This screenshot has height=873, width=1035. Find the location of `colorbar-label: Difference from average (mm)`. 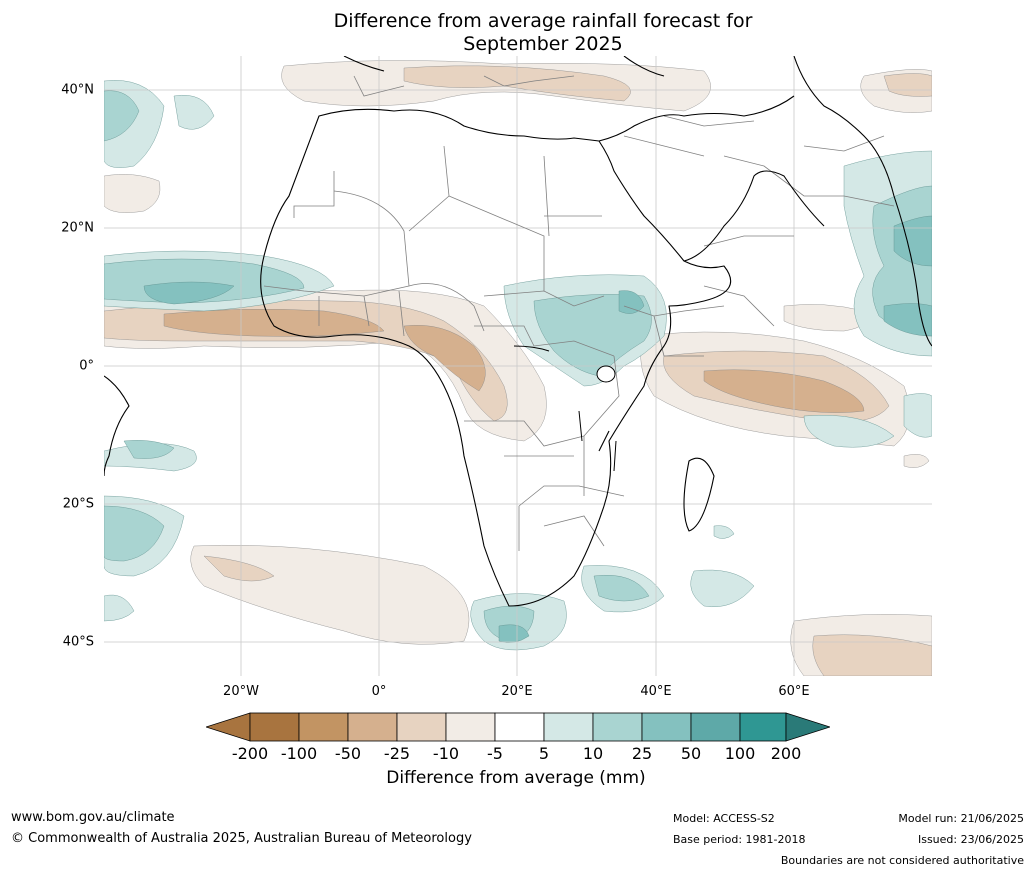

colorbar-label: Difference from average (mm) is located at coordinates (516, 778).